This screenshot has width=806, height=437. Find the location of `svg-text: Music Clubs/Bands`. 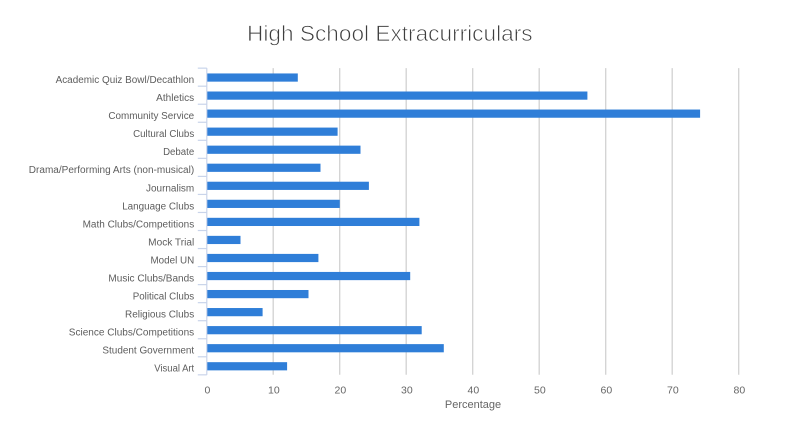

svg-text: Music Clubs/Bands is located at coordinates (151, 279).